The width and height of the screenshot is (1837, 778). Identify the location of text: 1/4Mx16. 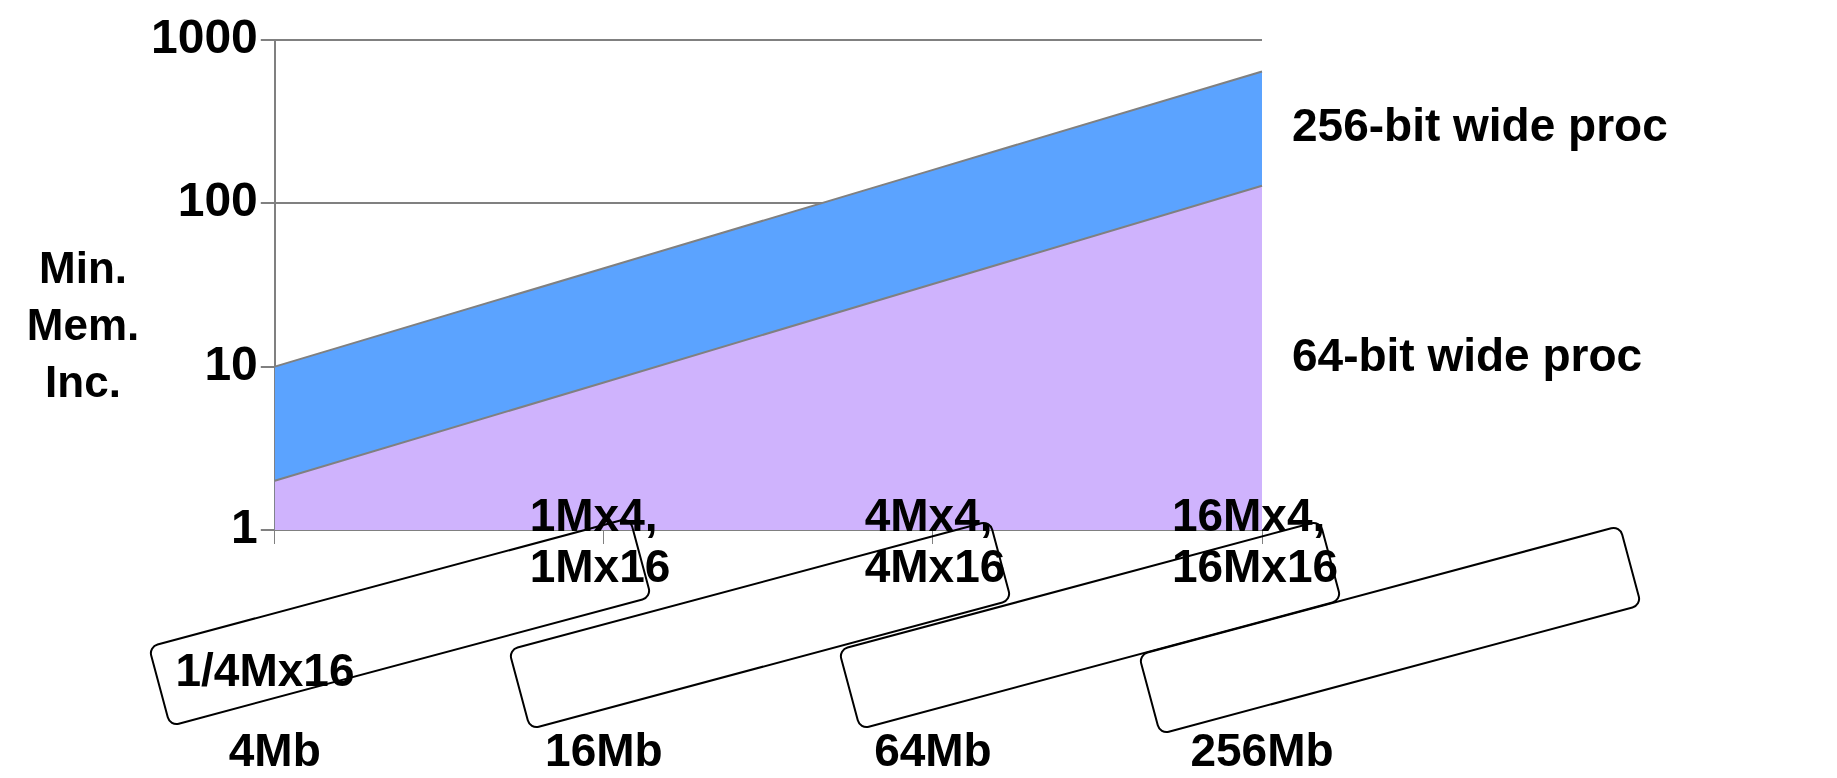
(265, 669).